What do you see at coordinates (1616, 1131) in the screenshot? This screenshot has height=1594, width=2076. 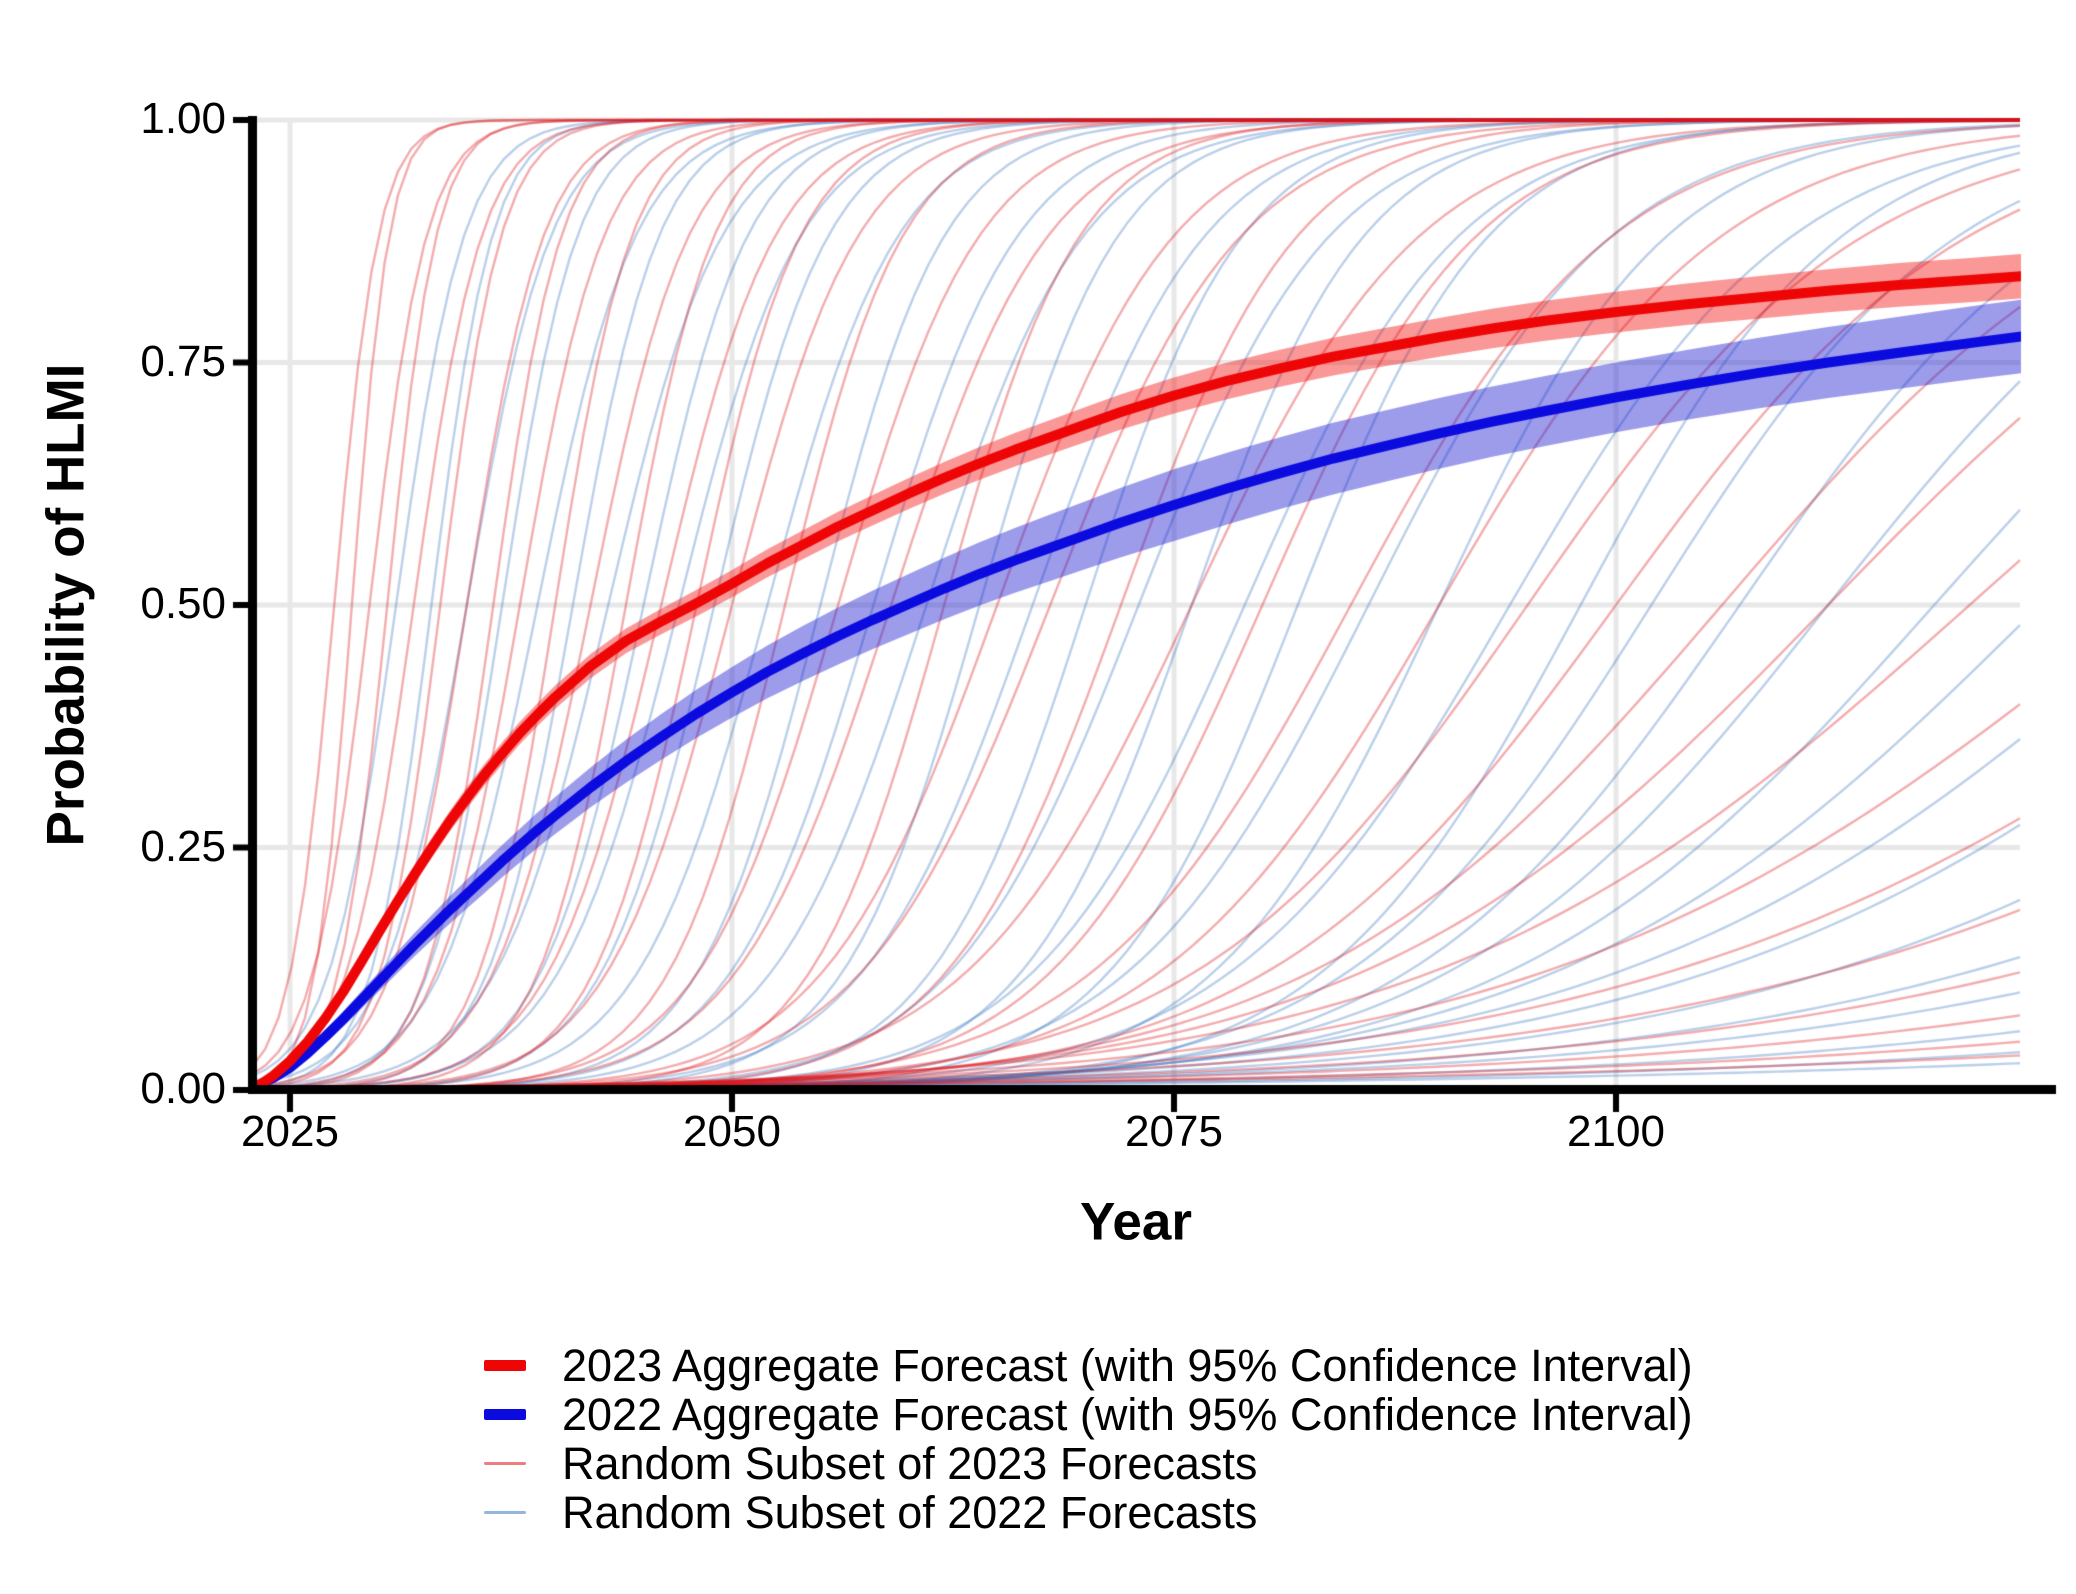 I see `x-tick-label: 2100` at bounding box center [1616, 1131].